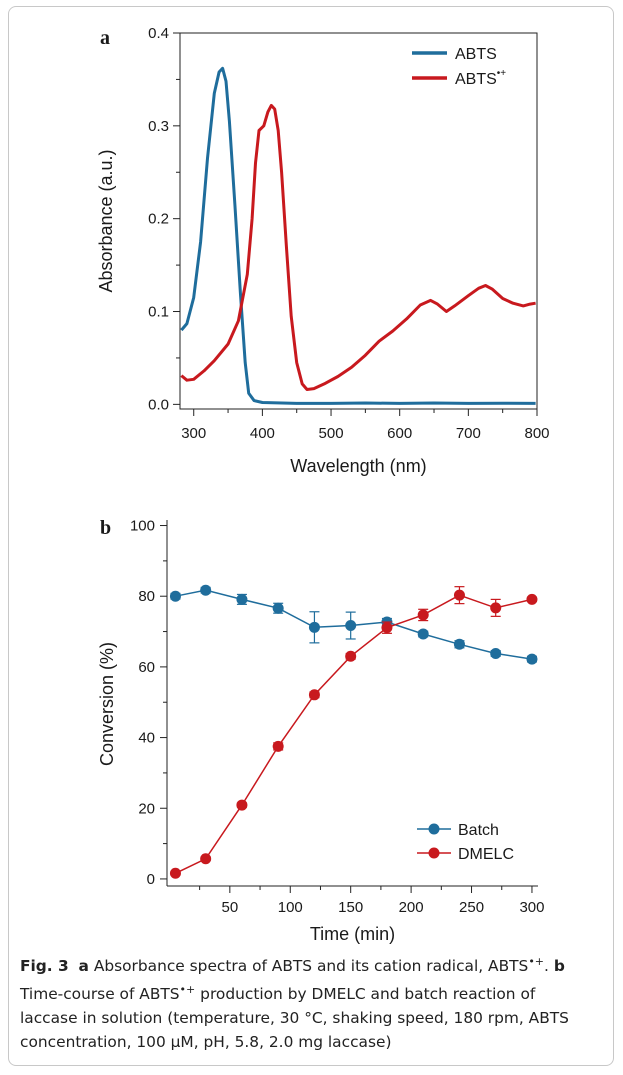 The image size is (623, 1075). What do you see at coordinates (146, 667) in the screenshot?
I see `y-tick-label-b: 60` at bounding box center [146, 667].